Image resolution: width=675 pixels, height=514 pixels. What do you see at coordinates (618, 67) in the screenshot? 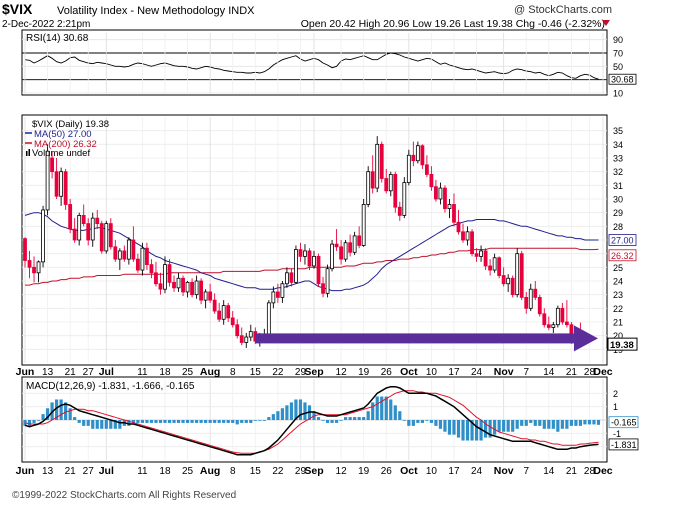
I see `rsi-tick-label: 50` at bounding box center [618, 67].